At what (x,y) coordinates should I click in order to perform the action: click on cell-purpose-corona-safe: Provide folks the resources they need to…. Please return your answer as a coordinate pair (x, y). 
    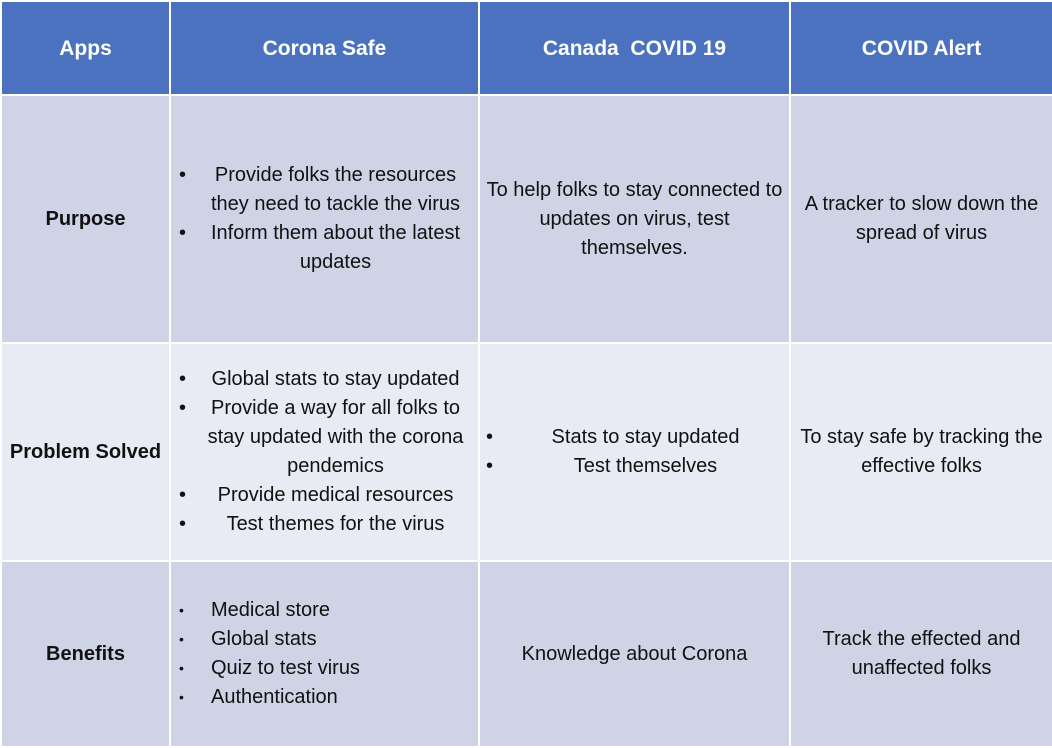
    Looking at the image, I should click on (324, 219).